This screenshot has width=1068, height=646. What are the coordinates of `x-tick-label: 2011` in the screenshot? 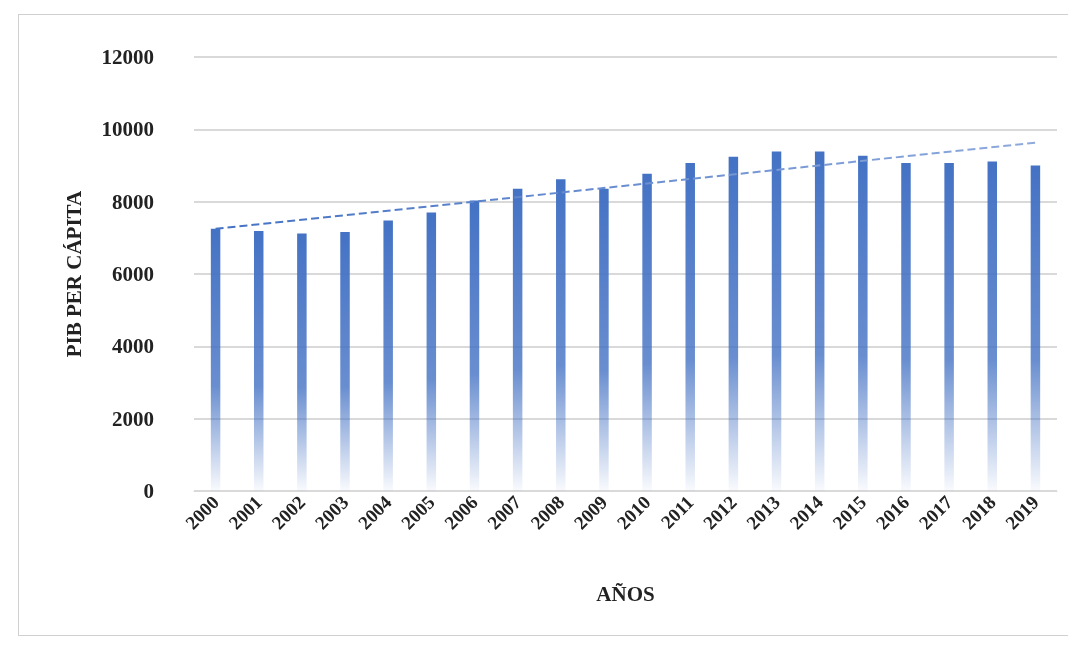 It's located at (677, 512).